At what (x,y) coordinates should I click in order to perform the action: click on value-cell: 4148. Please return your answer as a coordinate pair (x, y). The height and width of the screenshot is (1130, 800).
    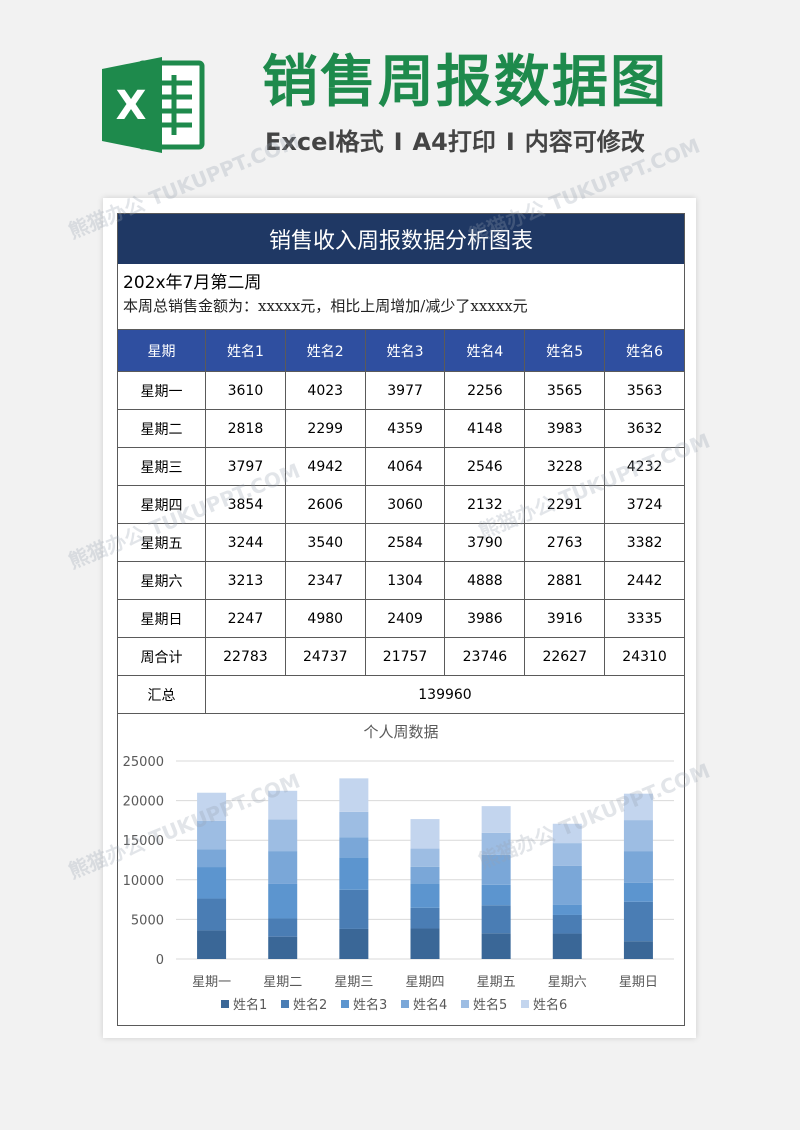
    Looking at the image, I should click on (485, 428).